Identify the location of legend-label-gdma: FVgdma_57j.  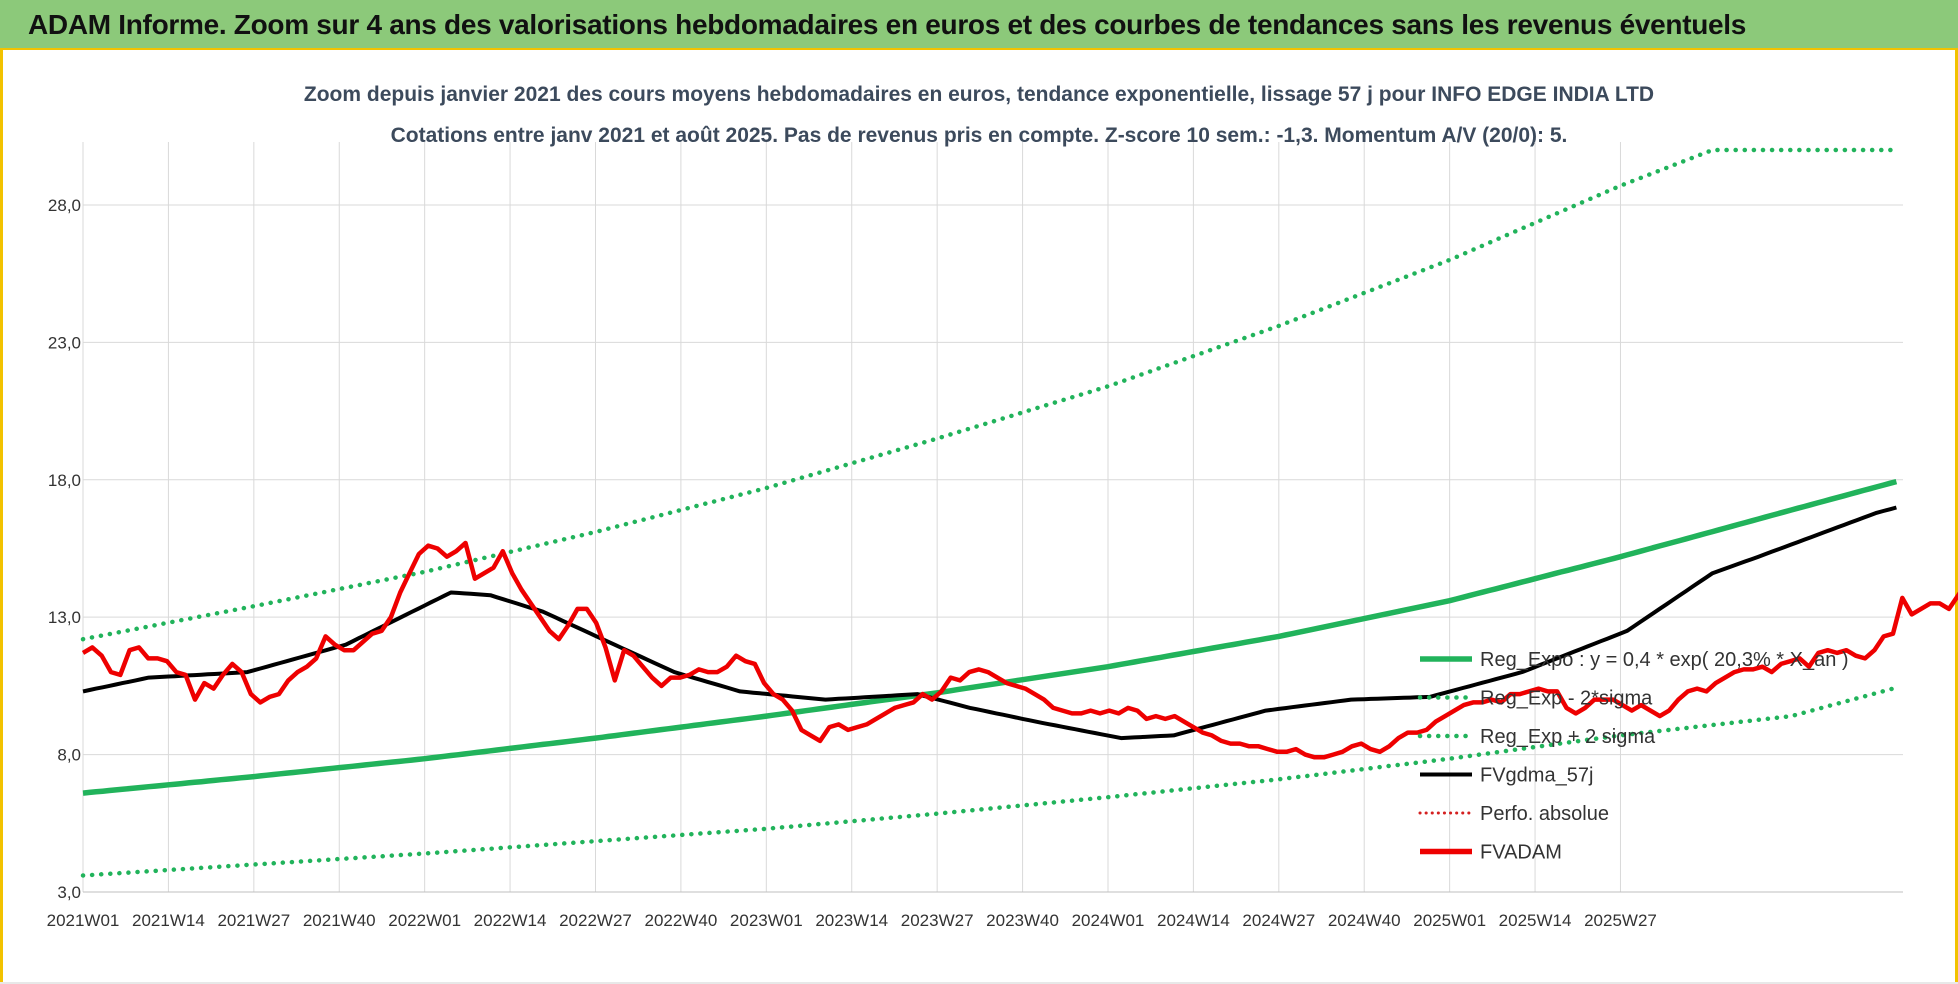
(1536, 776).